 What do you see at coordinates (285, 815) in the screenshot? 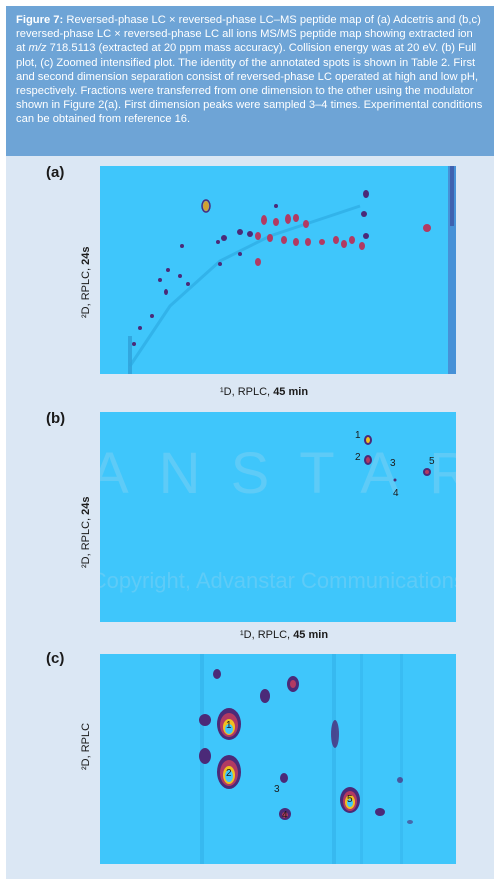
I see `panel-c-annotation-4: 4` at bounding box center [285, 815].